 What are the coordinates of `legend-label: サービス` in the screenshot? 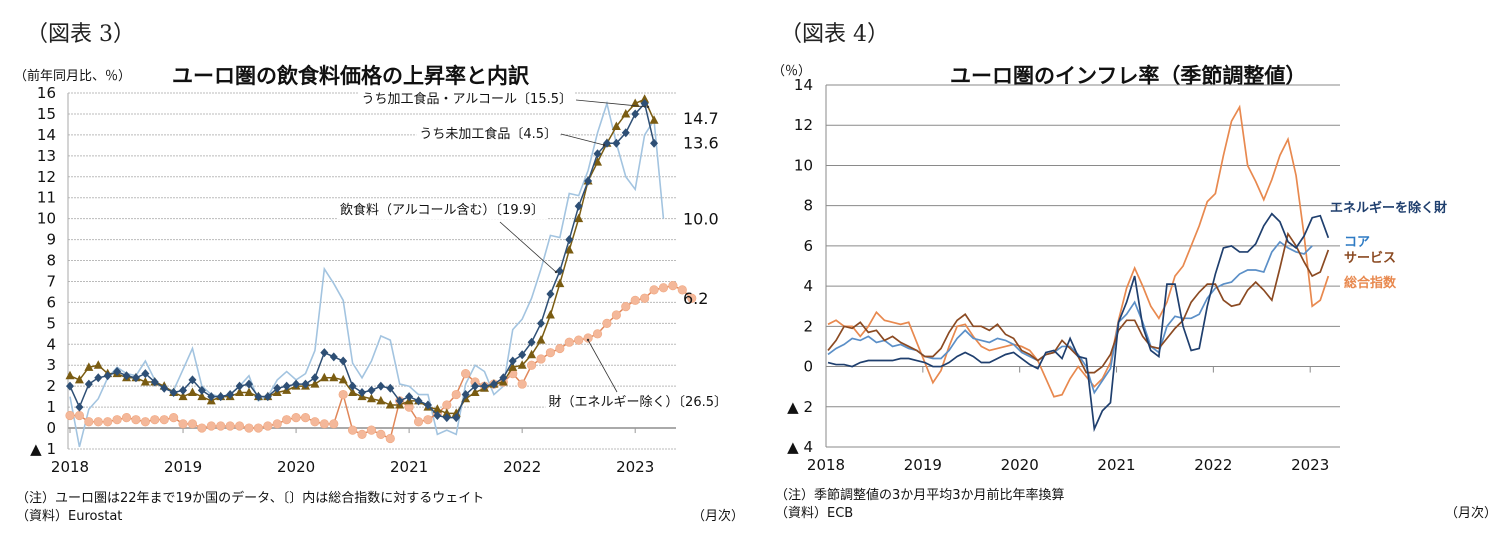 It's located at (1370, 258).